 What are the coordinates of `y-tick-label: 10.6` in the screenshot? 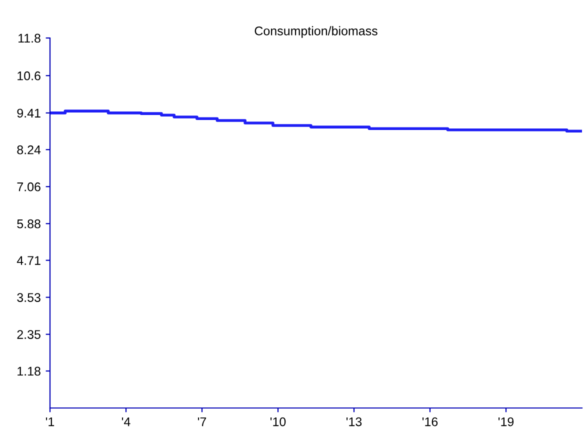 It's located at (29, 75).